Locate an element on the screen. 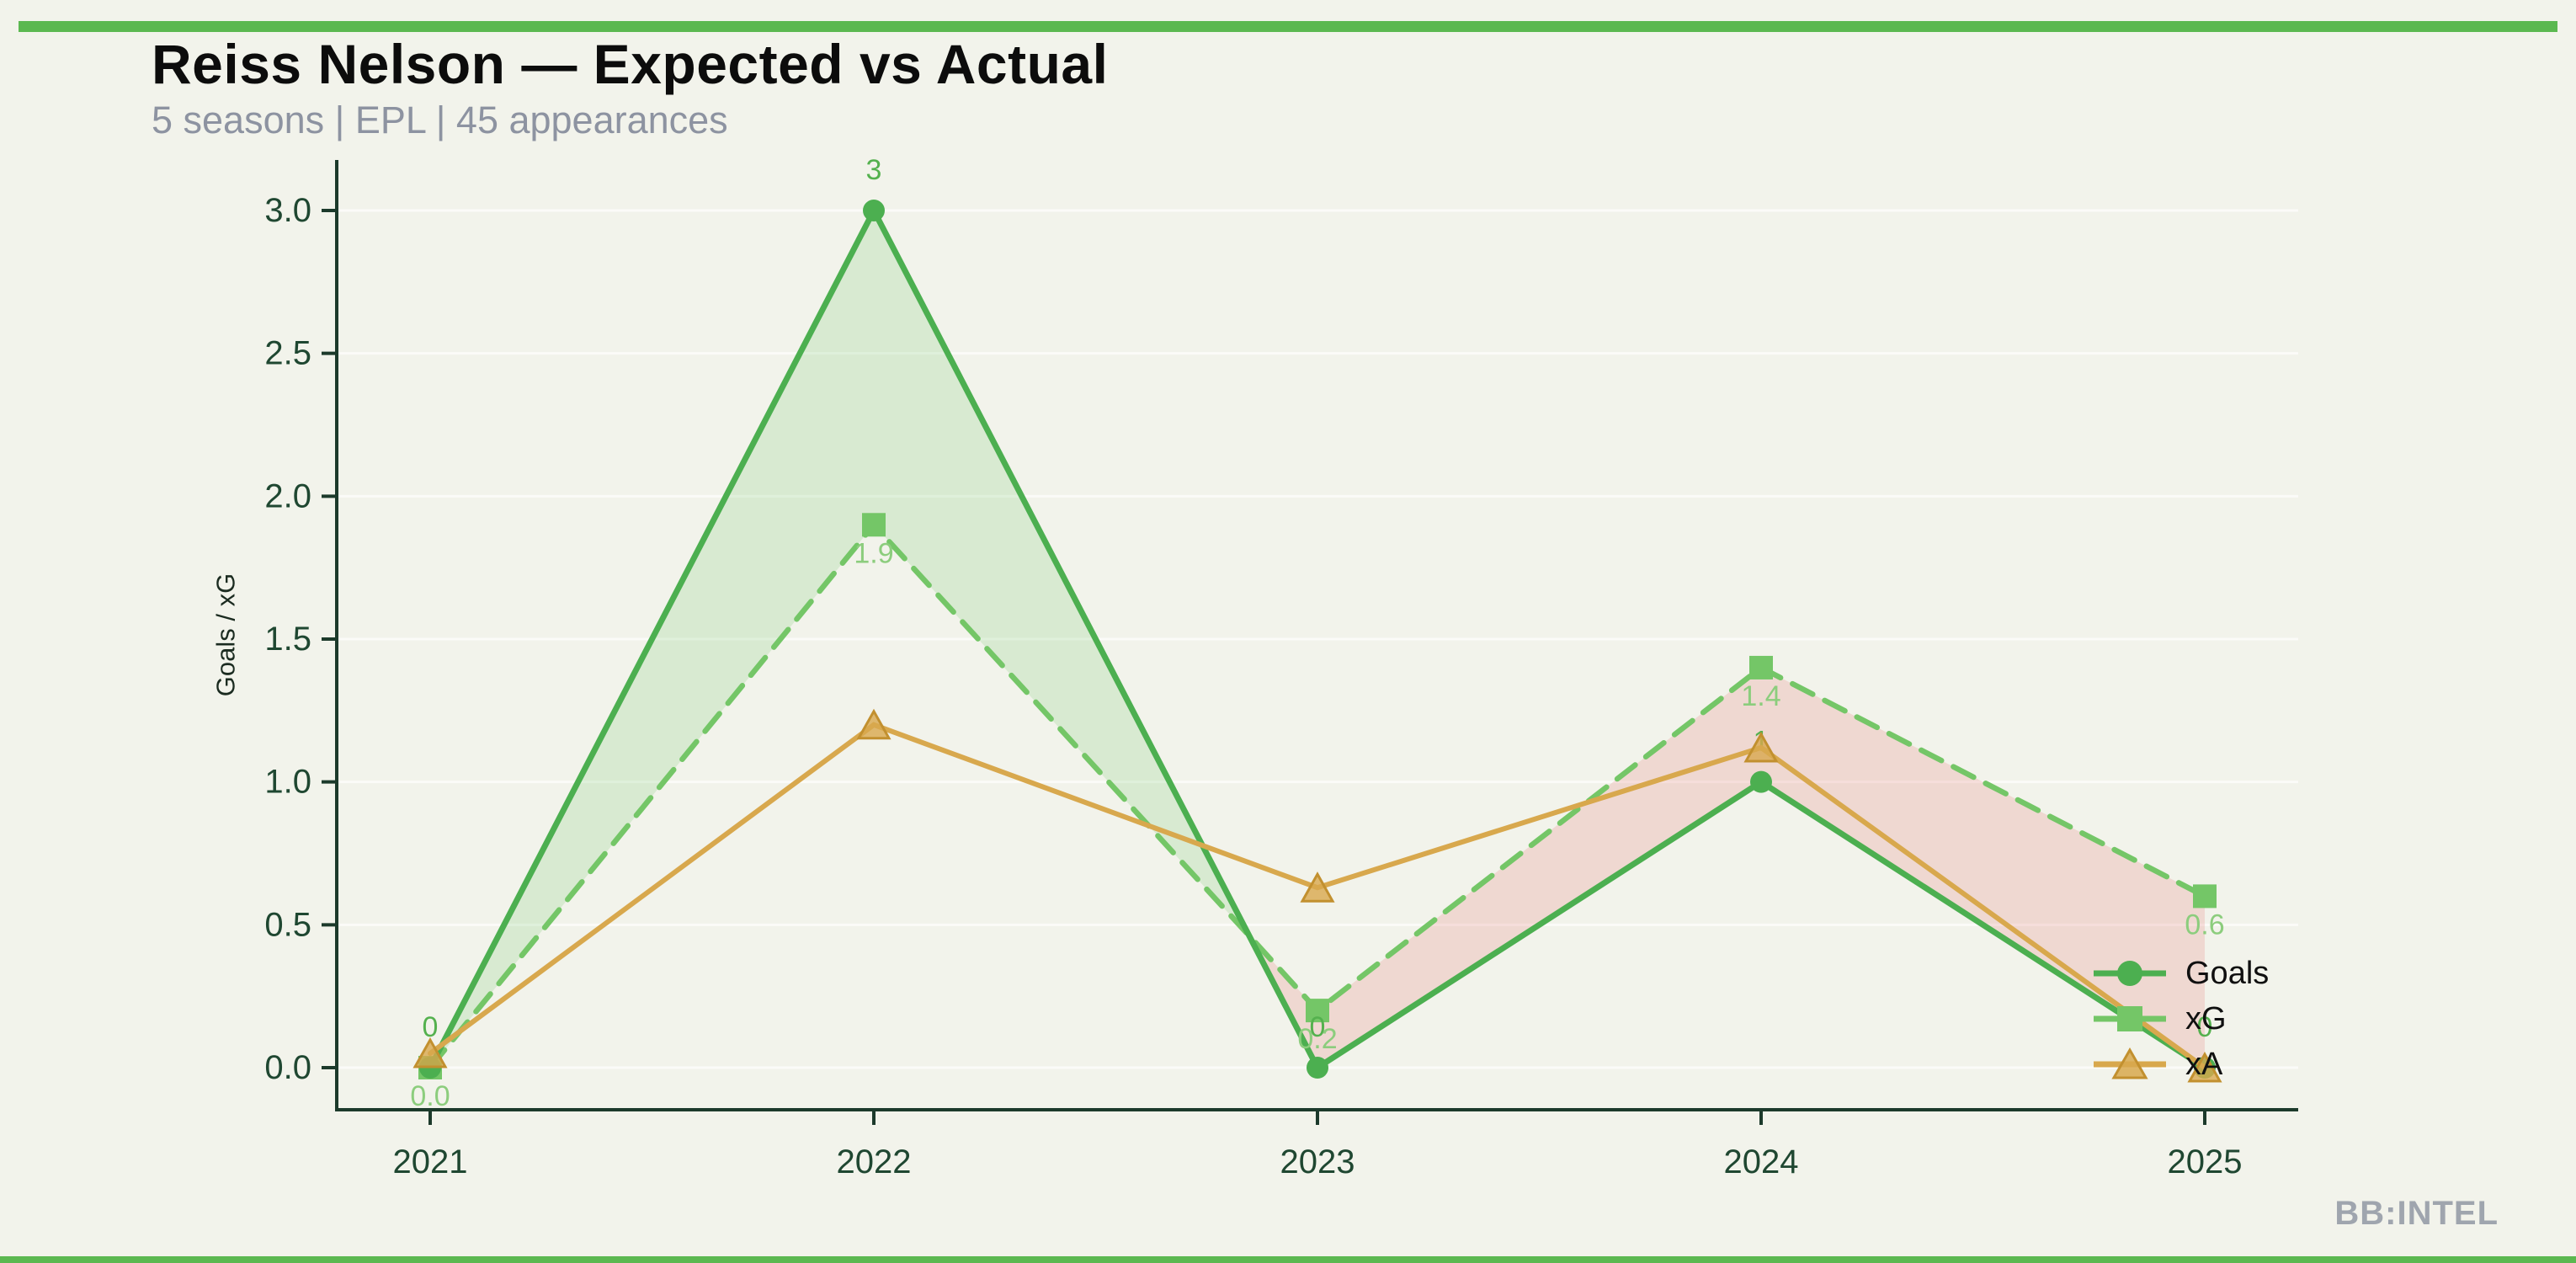 Image resolution: width=2576 pixels, height=1263 pixels. y-tick-label-1.0: 1.0 is located at coordinates (287, 782).